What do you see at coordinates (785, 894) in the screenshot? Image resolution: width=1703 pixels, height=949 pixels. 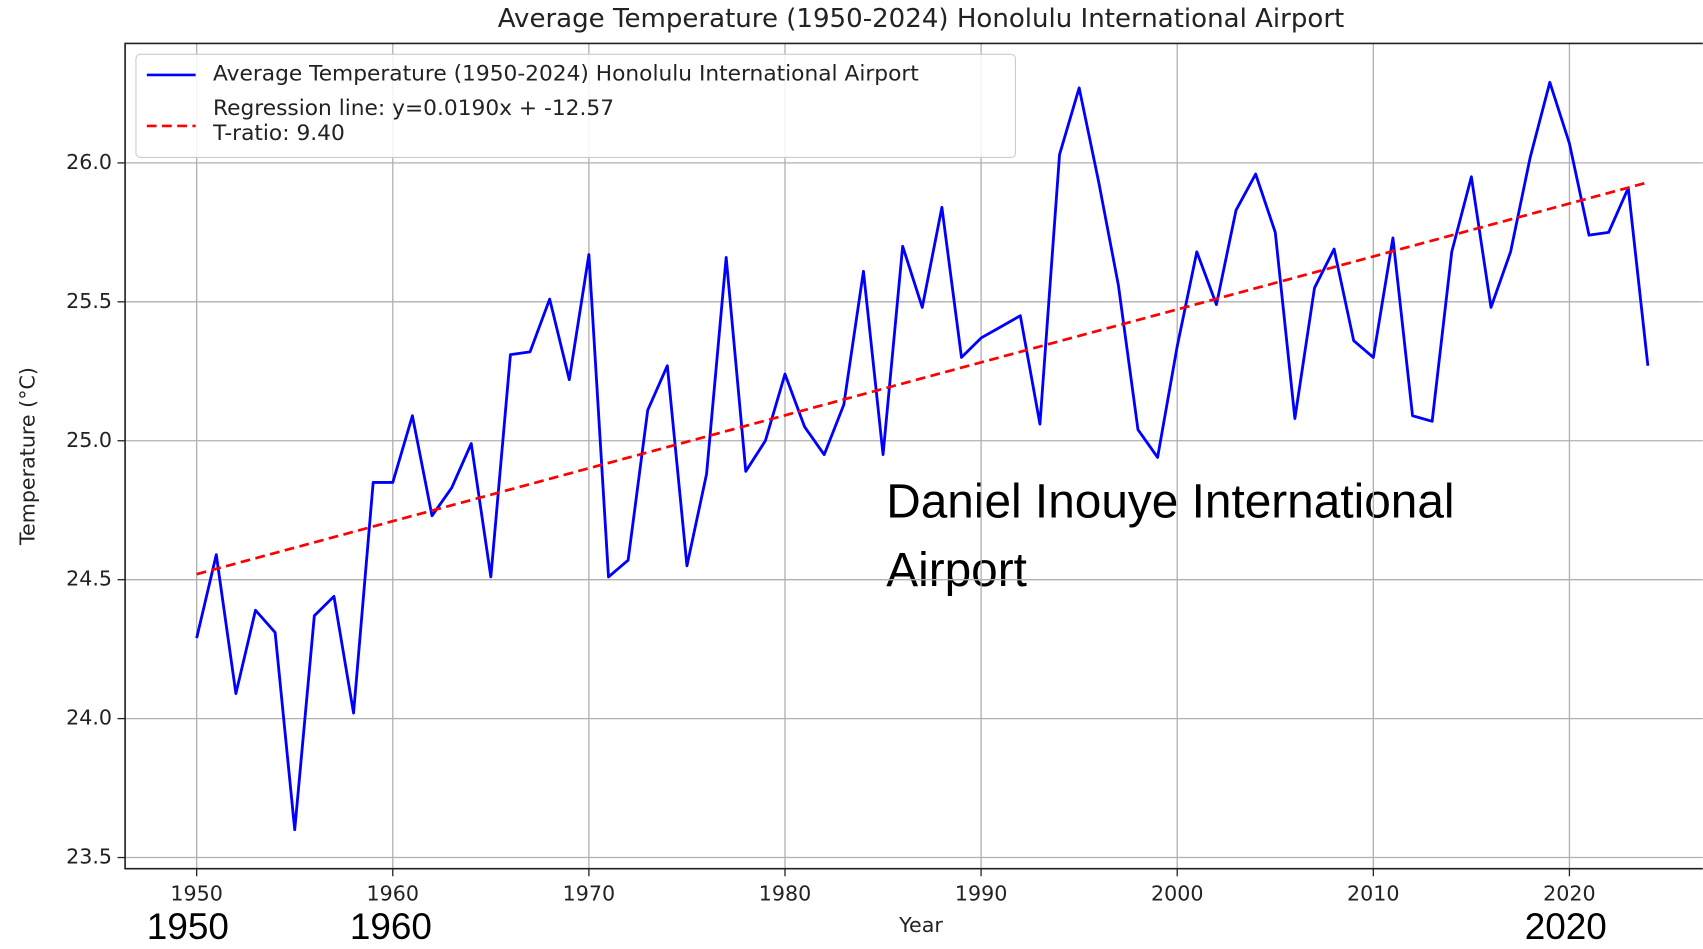 I see `x-tick-label: 1980` at bounding box center [785, 894].